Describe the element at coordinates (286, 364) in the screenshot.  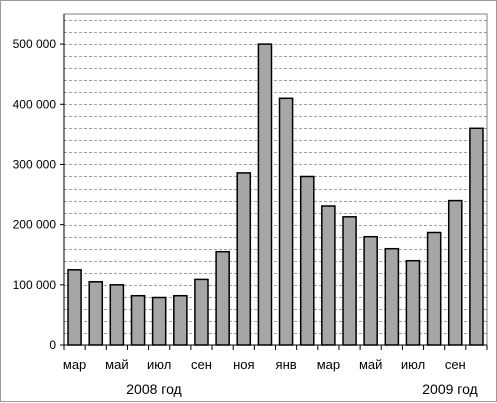
I see `x-tick-label: янв` at that location.